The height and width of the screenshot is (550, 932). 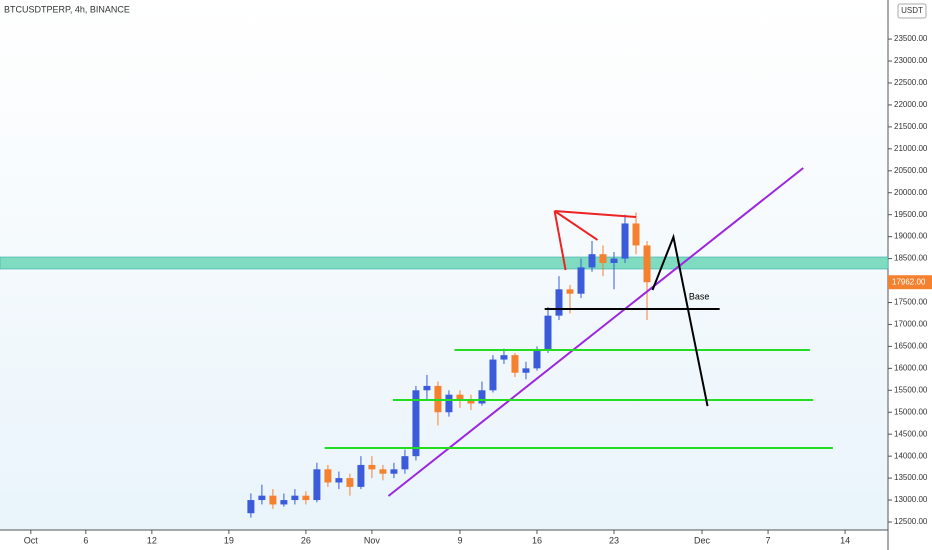 I want to click on currency-box, so click(x=912, y=11).